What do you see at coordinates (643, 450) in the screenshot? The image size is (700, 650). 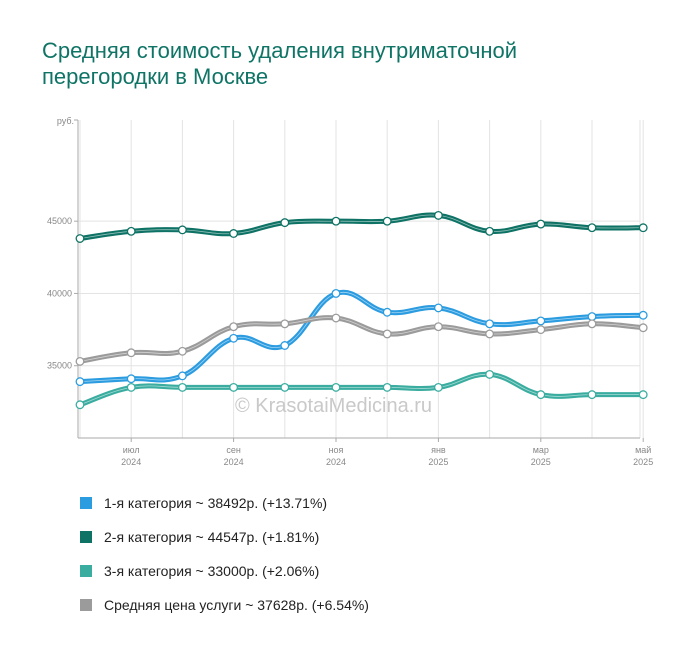 I see `x-tick-label-month: май` at bounding box center [643, 450].